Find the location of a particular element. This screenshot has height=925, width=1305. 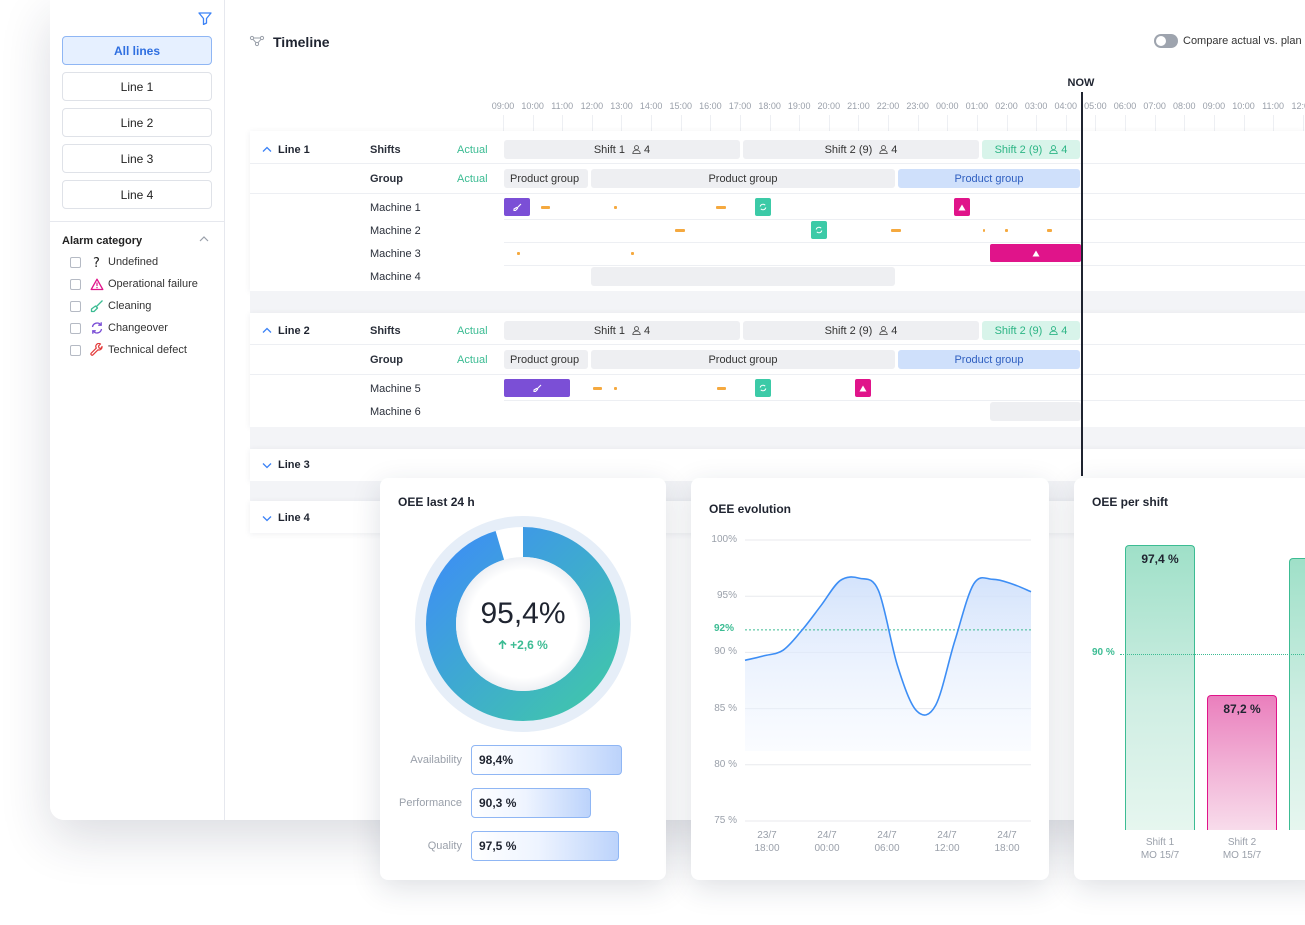

page-title: Timeline is located at coordinates (301, 42).